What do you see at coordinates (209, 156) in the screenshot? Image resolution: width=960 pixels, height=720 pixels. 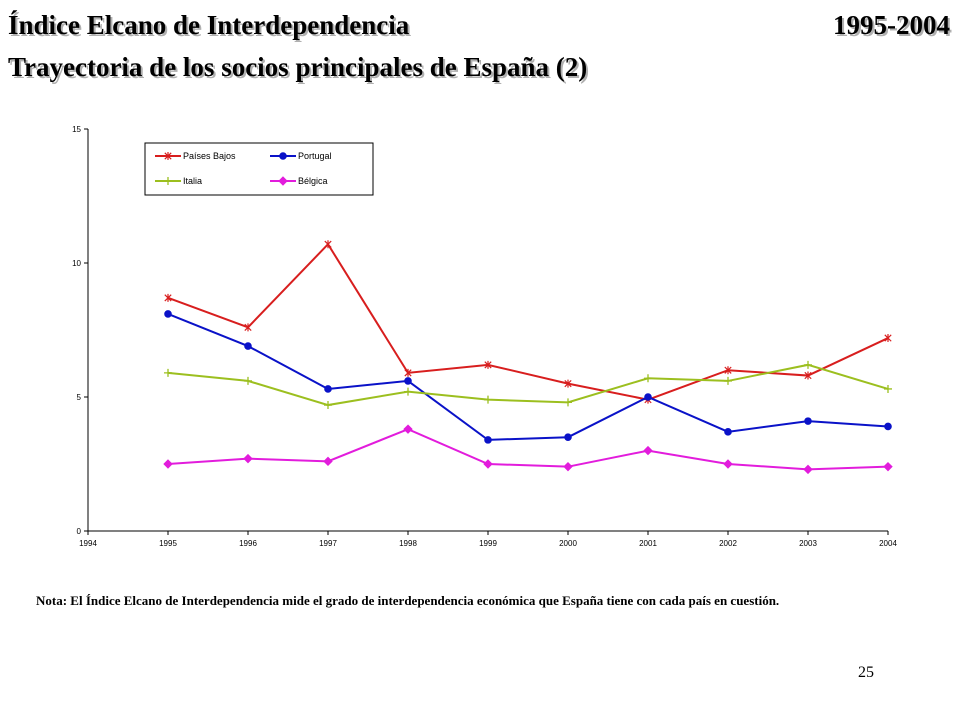 I see `legend-label-paises-bajos: Países Bajos` at bounding box center [209, 156].